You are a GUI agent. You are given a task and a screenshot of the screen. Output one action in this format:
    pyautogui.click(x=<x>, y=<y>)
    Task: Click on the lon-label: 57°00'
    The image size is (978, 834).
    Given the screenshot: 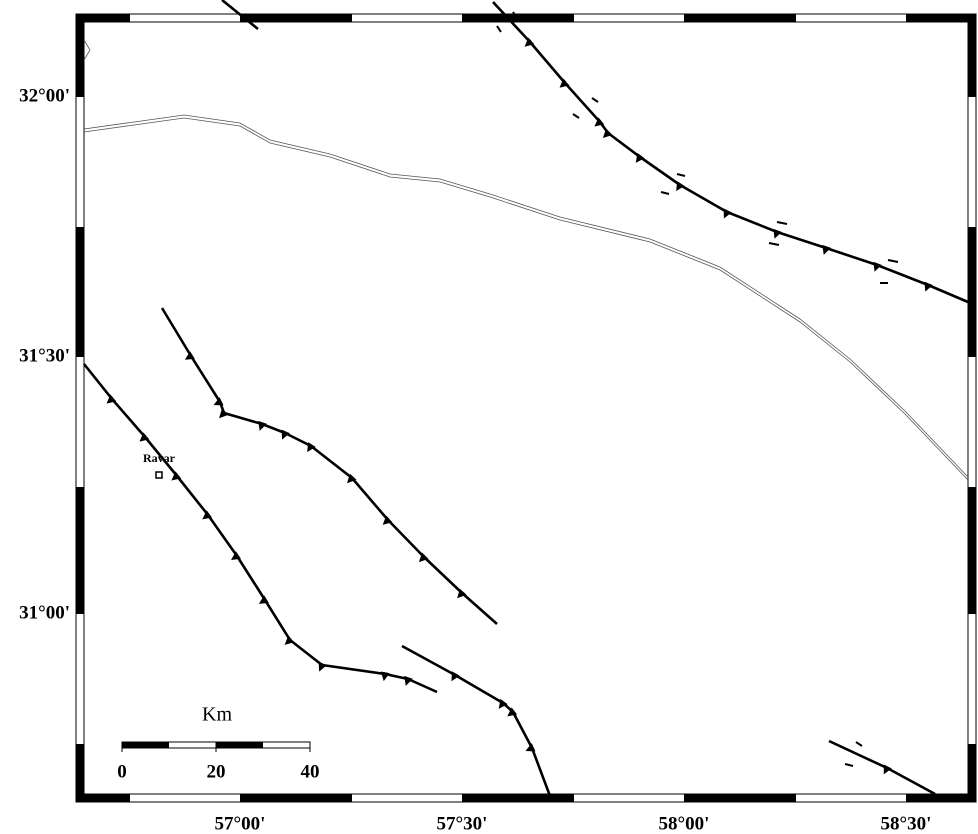 What is the action you would take?
    pyautogui.click(x=240, y=823)
    